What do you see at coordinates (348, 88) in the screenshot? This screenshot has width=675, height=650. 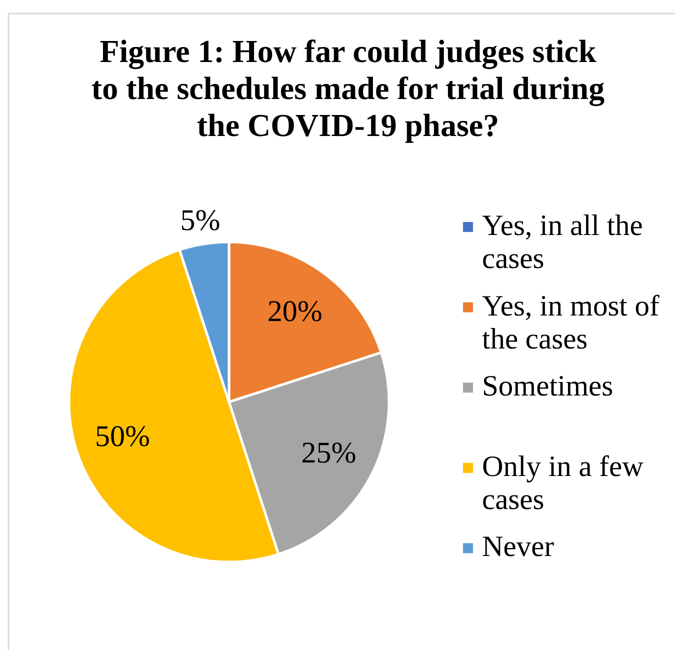 I see `chart-title: Figure 1: How far could judges stick to the schedules made for trial during the COVID-19 phase?` at bounding box center [348, 88].